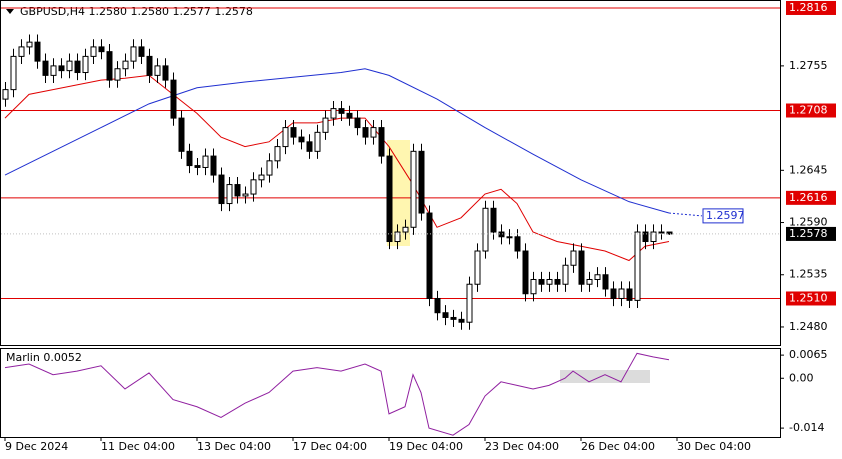  What do you see at coordinates (725, 215) in the screenshot?
I see `ma-label: 1.2597` at bounding box center [725, 215].